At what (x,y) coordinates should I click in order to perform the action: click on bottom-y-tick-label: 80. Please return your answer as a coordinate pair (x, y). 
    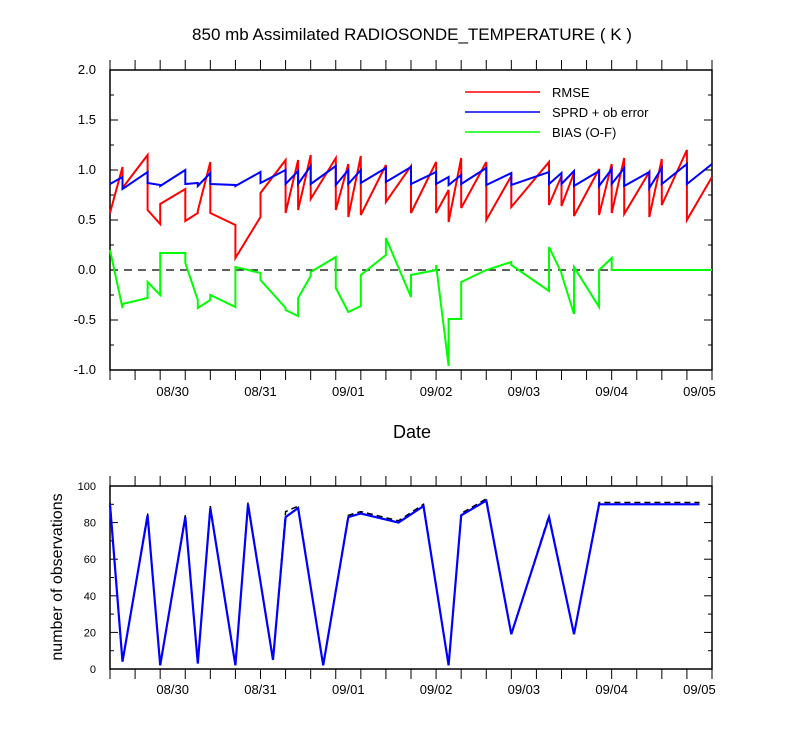
    Looking at the image, I should click on (90, 524).